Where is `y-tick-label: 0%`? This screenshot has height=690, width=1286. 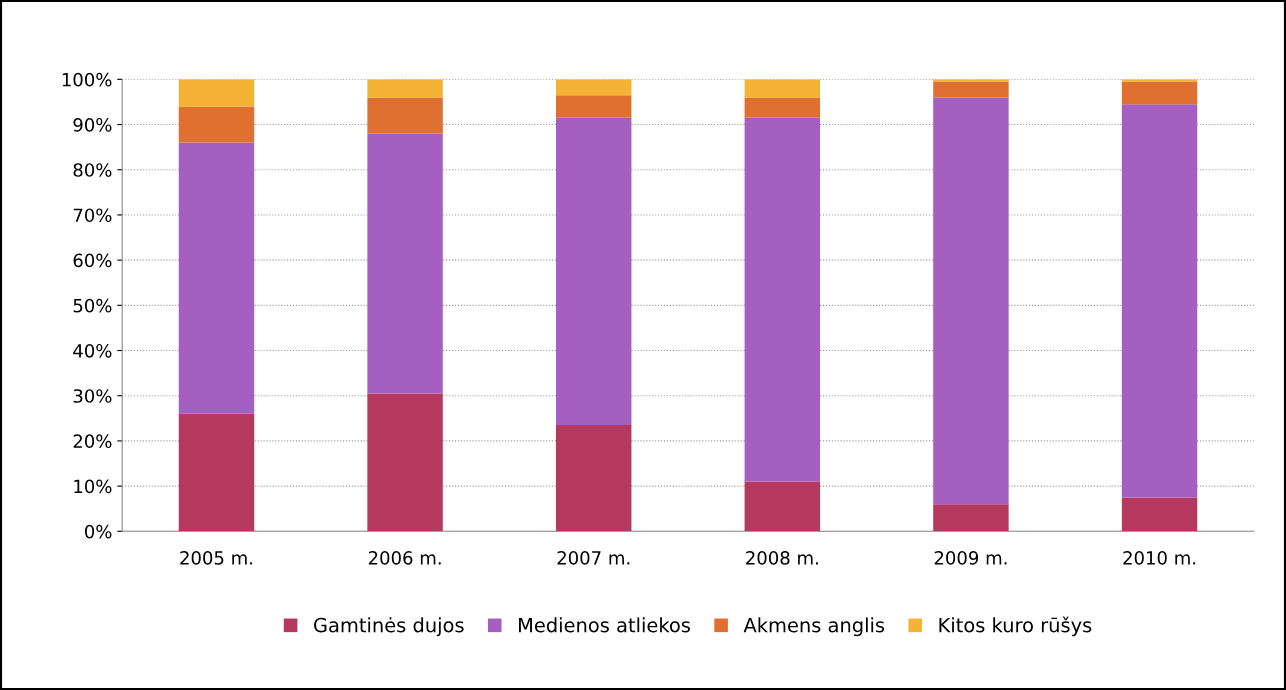 y-tick-label: 0% is located at coordinates (98, 531).